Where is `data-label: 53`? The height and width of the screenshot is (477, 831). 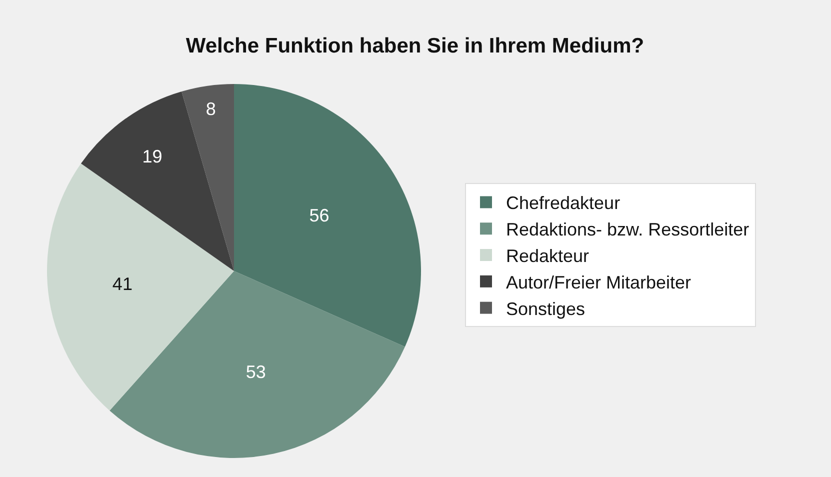
data-label: 53 is located at coordinates (256, 372).